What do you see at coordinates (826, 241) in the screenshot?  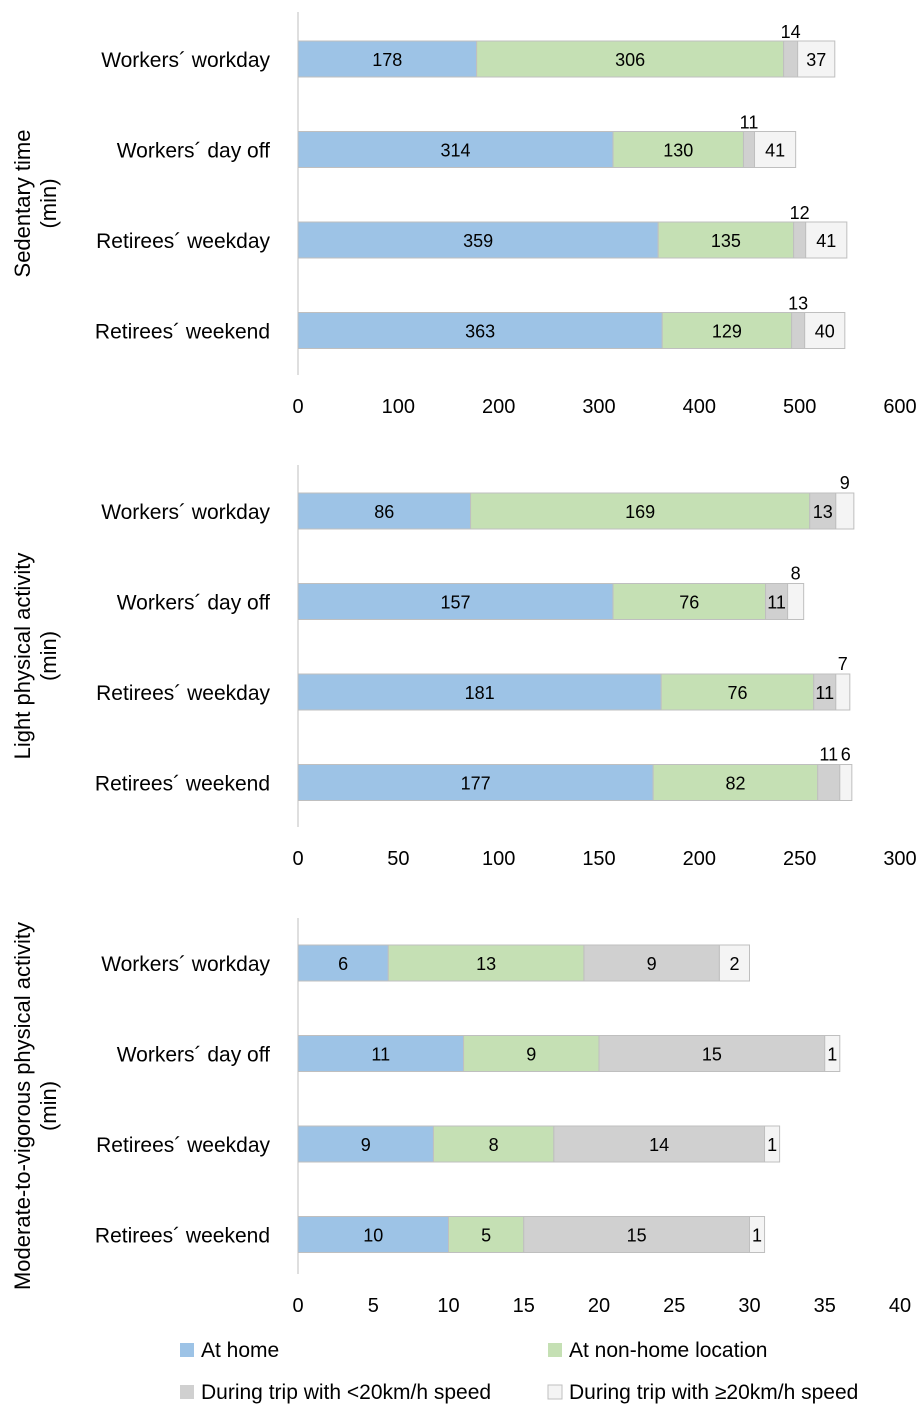 I see `data-label: 41` at bounding box center [826, 241].